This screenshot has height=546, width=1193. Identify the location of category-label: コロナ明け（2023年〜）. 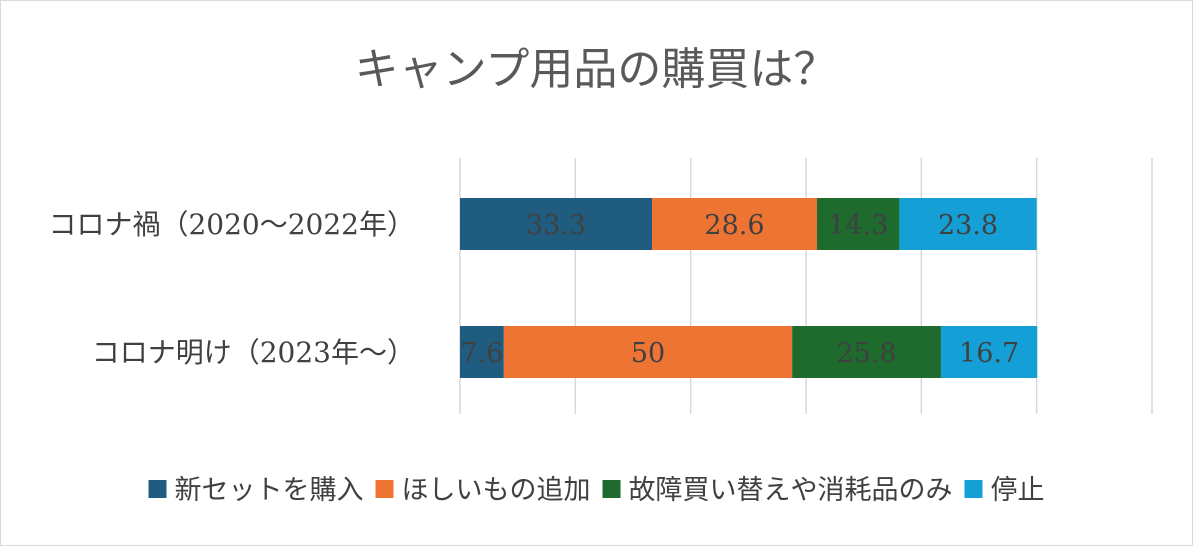
(253, 352).